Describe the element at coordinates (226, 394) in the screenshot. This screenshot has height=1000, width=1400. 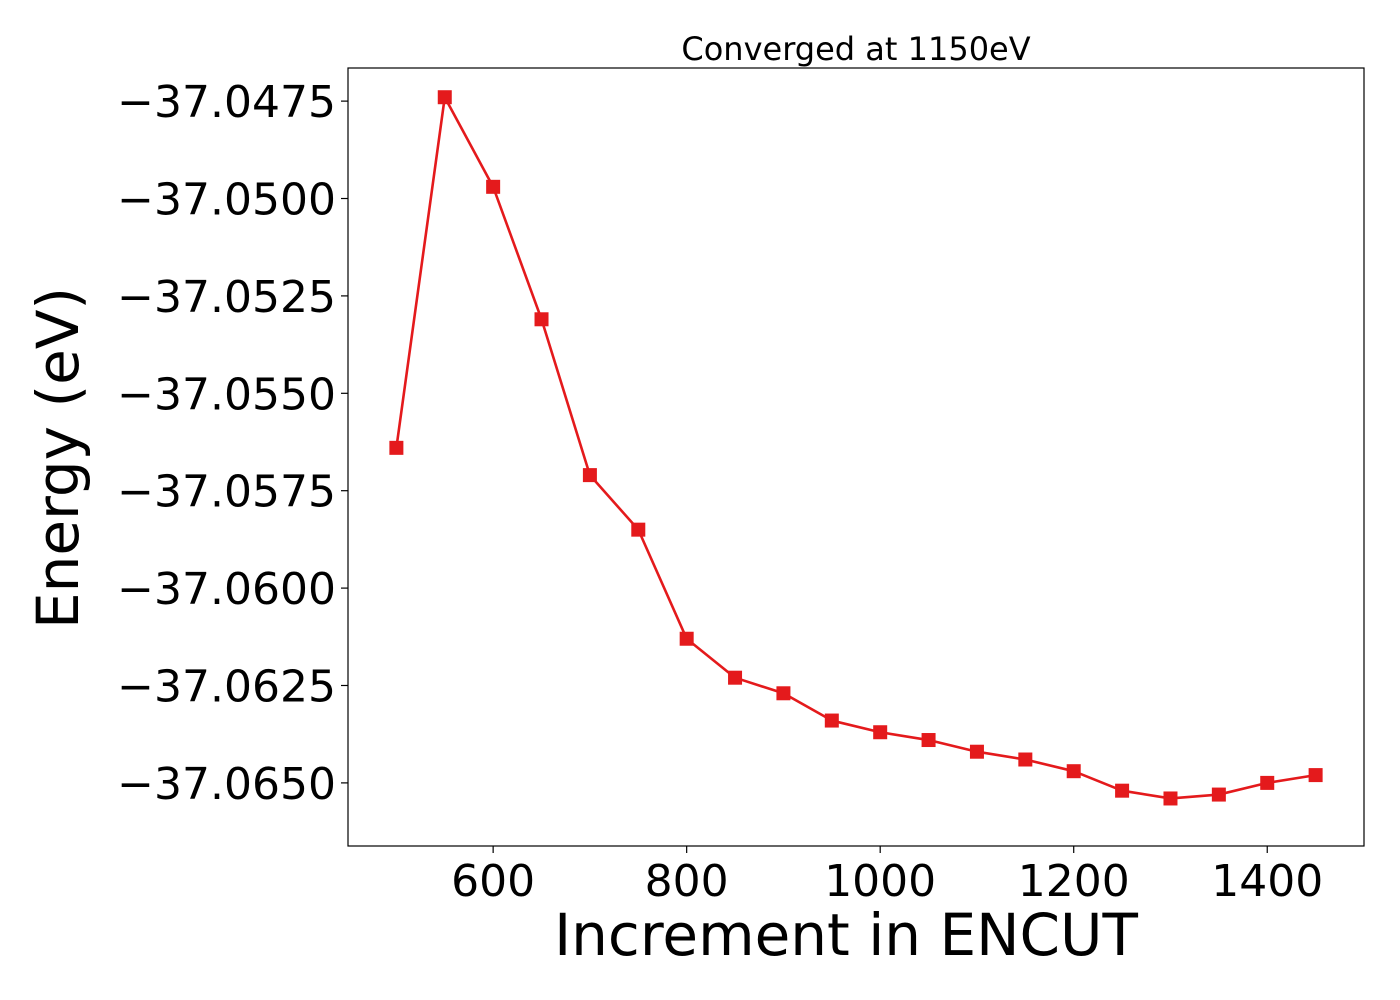
I see `y-tick-label: −37.0550` at that location.